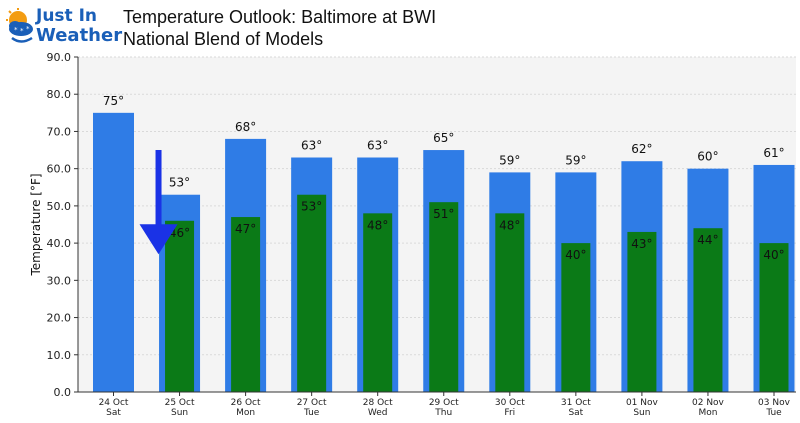 The width and height of the screenshot is (800, 423). Describe the element at coordinates (443, 138) in the screenshot. I see `high-temp-label: 65°` at that location.